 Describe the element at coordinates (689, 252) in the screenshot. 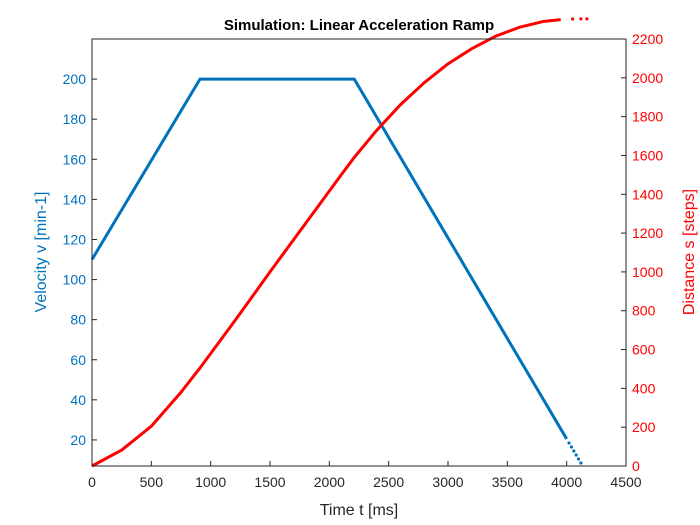

I see `right-y-axis-label: Distance s [steps]` at that location.